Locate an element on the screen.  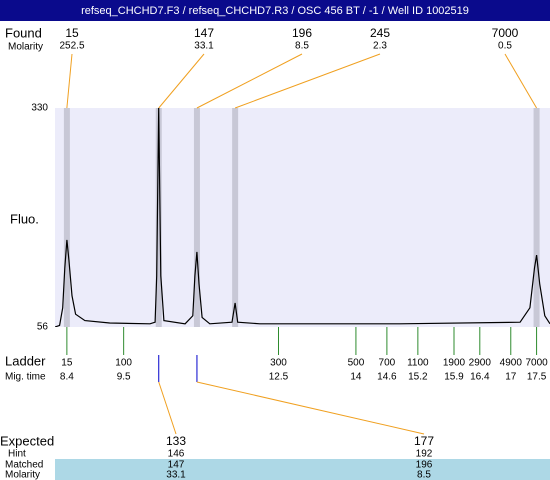
ladder-size: 7000 is located at coordinates (536, 363).